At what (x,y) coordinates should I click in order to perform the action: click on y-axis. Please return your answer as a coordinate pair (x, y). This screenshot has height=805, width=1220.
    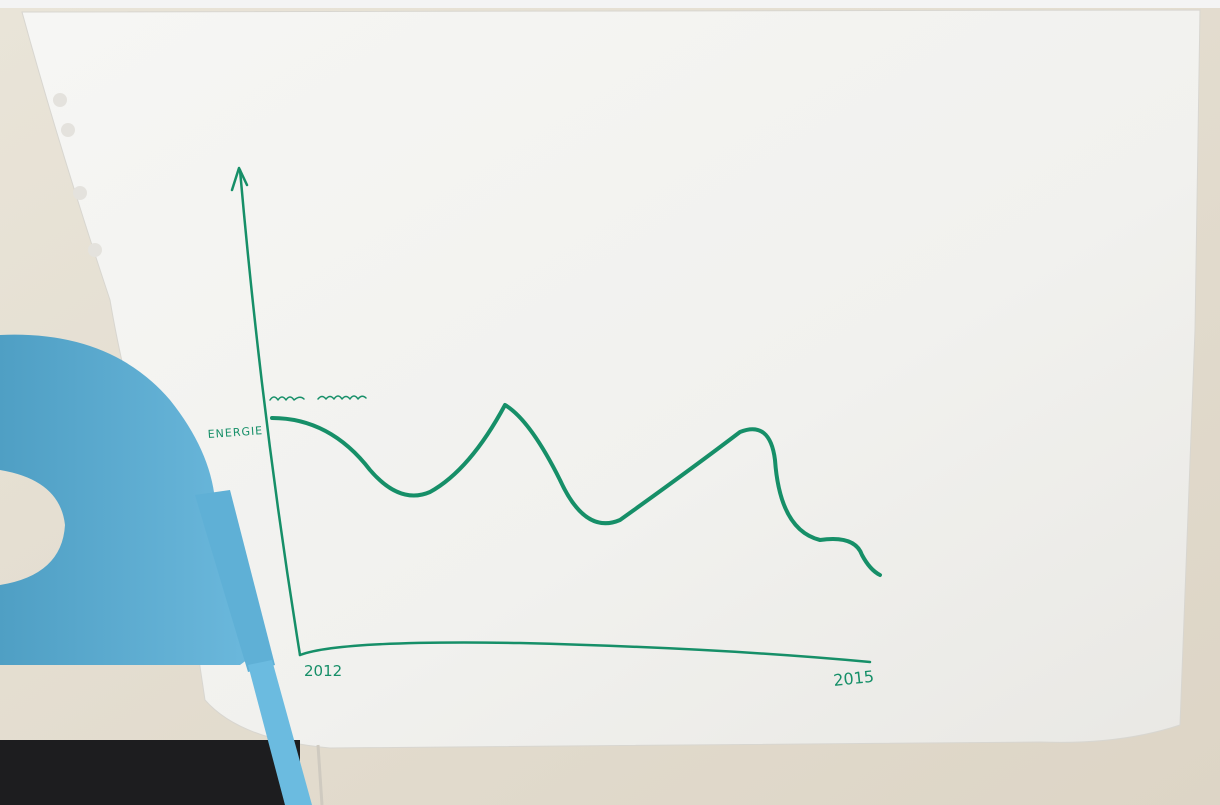
    Looking at the image, I should click on (270, 412).